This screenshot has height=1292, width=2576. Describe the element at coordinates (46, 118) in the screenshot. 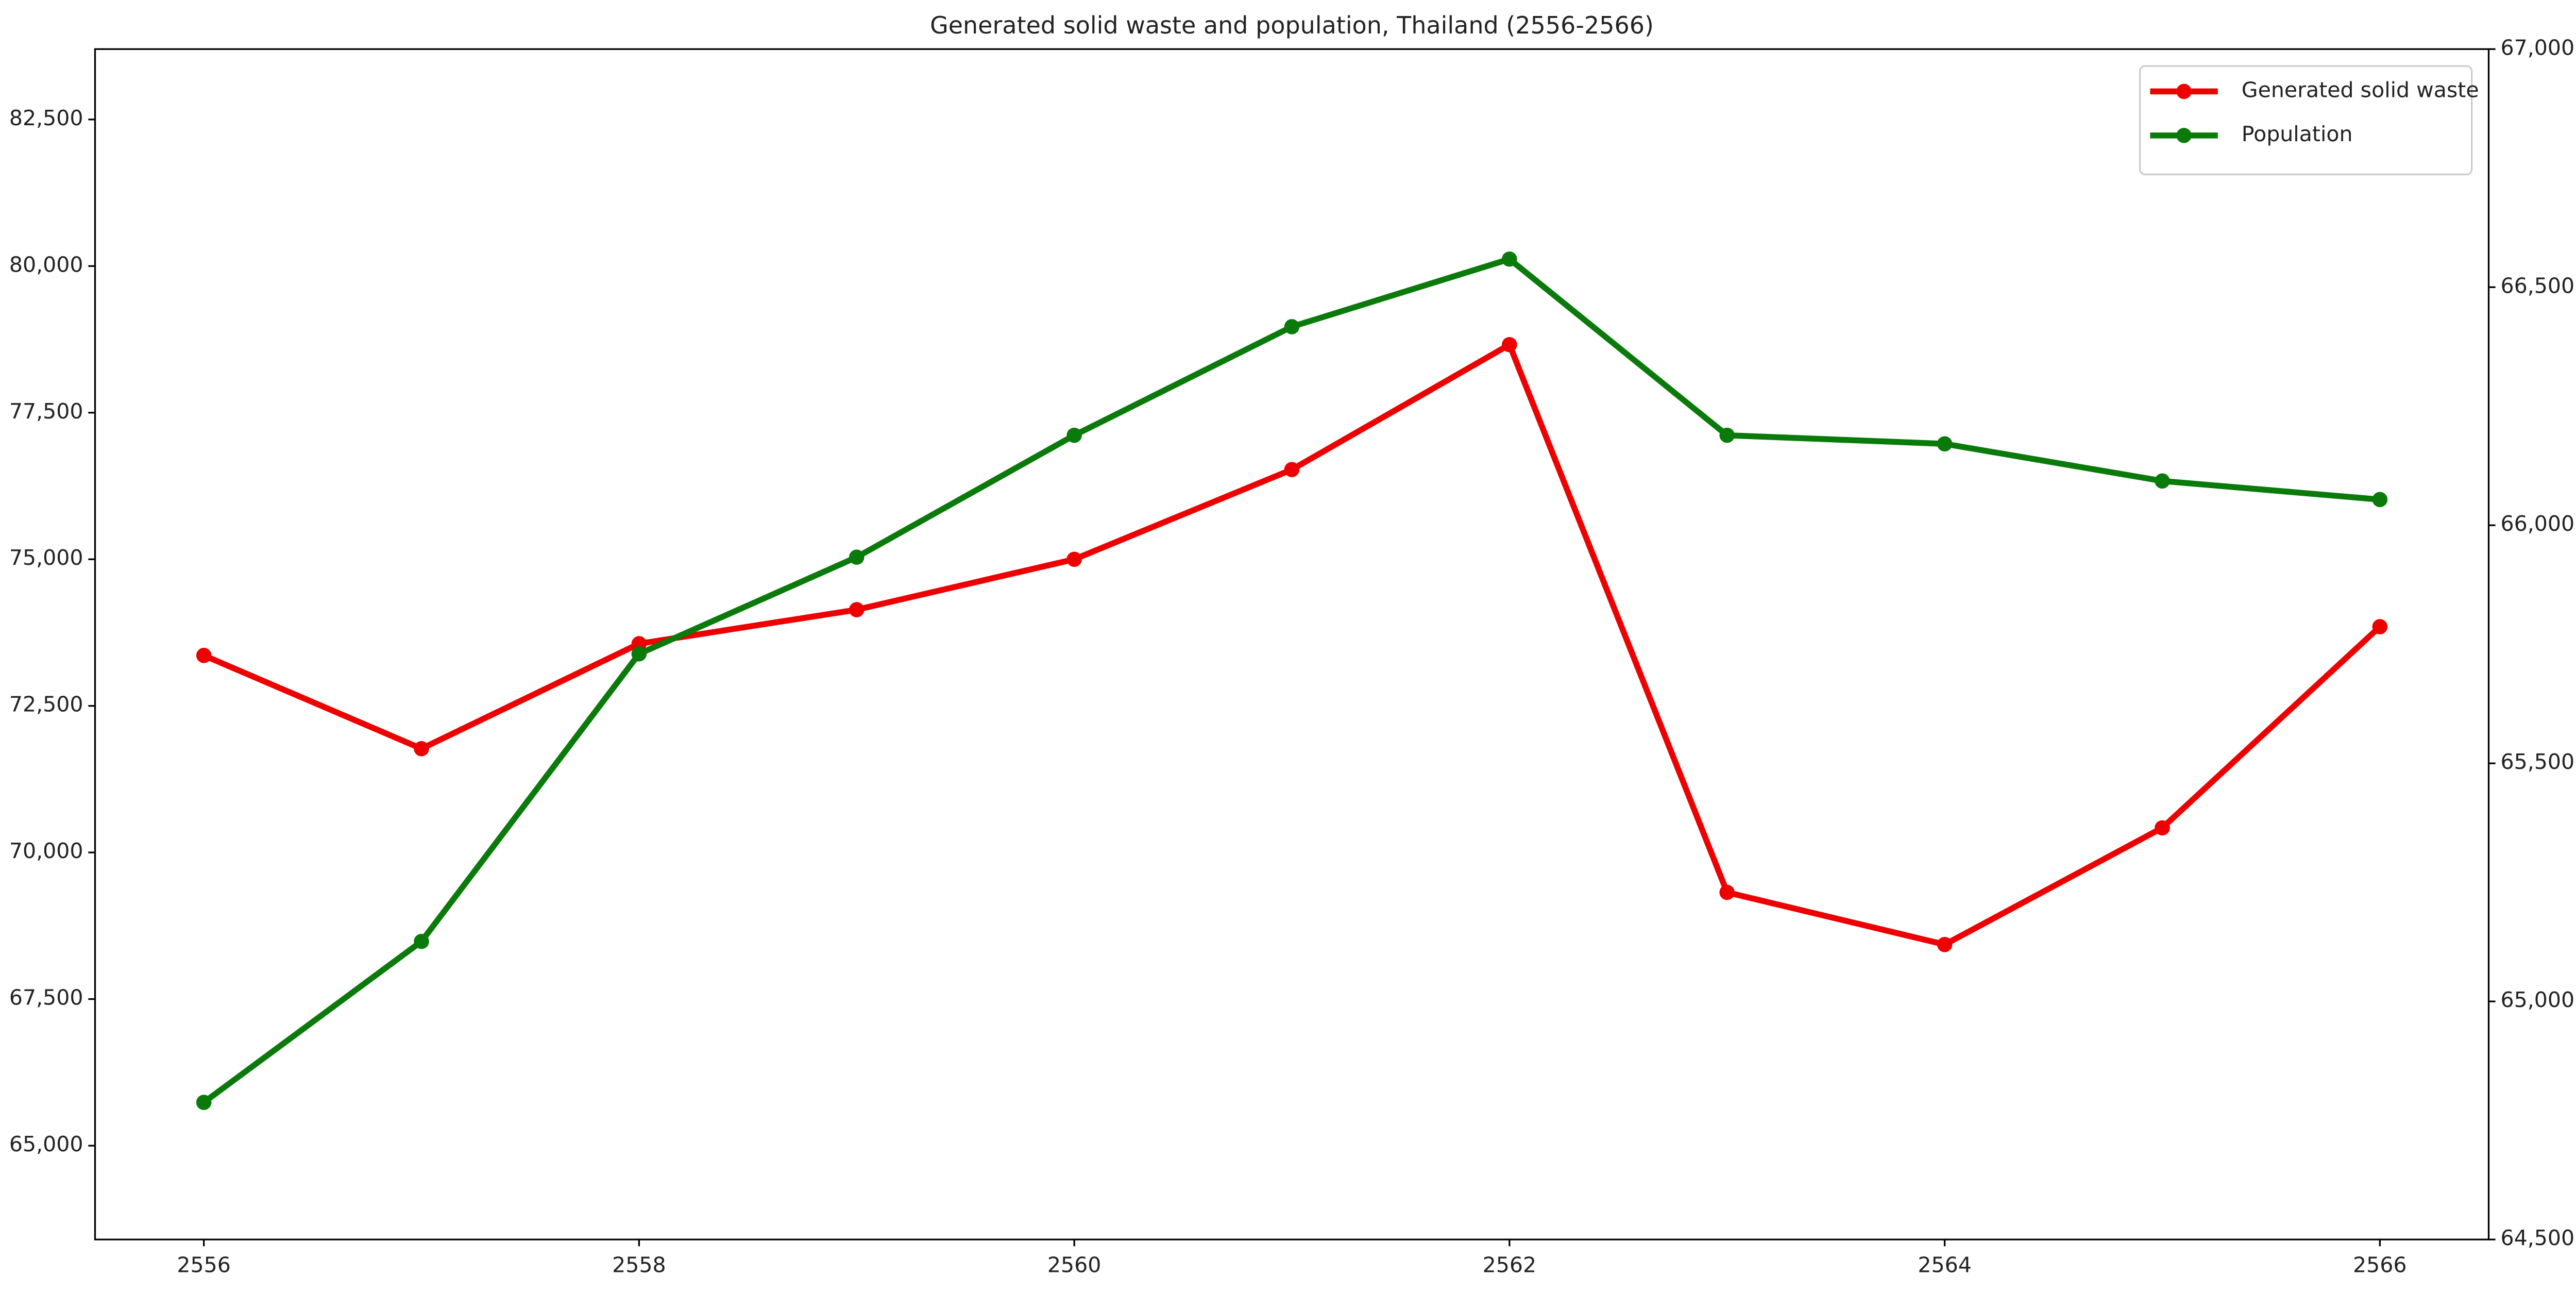

I see `y-tick-label: 82,500` at that location.